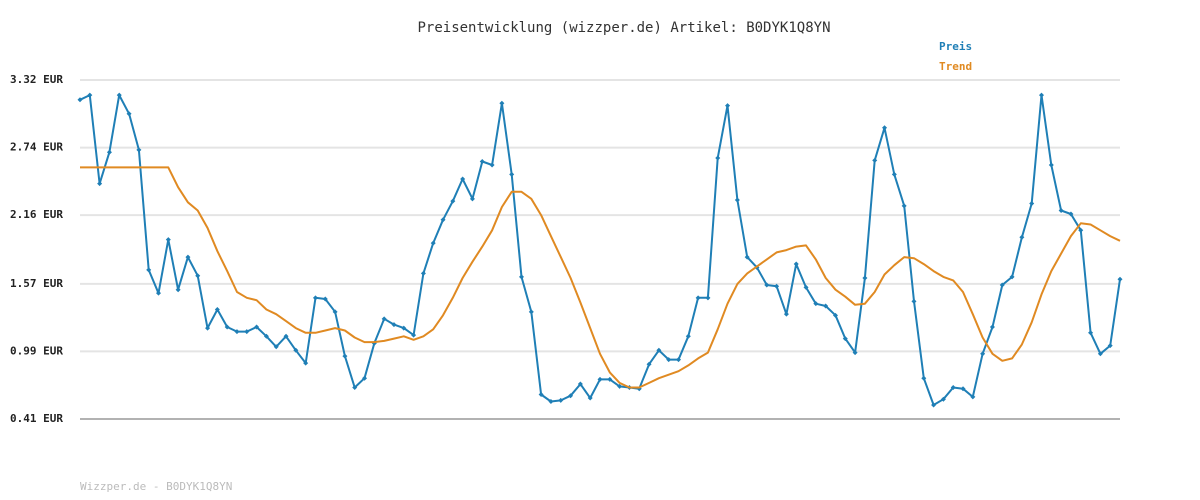  What do you see at coordinates (156, 486) in the screenshot?
I see `footer: Wizzper.de - B0DYK1Q8YN` at bounding box center [156, 486].